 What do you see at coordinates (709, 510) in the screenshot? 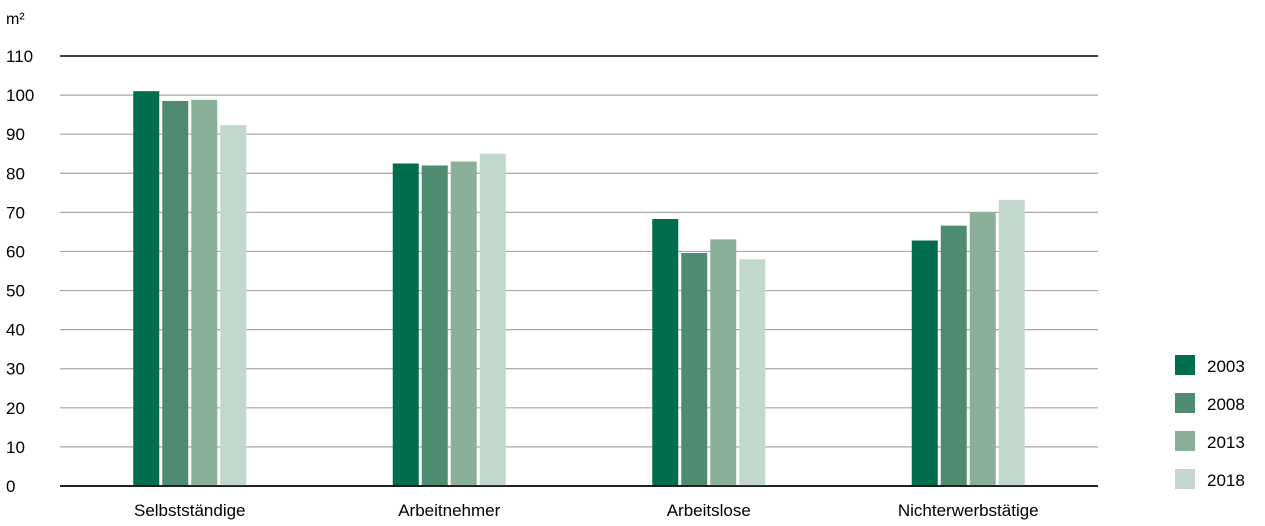
I see `x-category-label: Arbeitslose` at bounding box center [709, 510].